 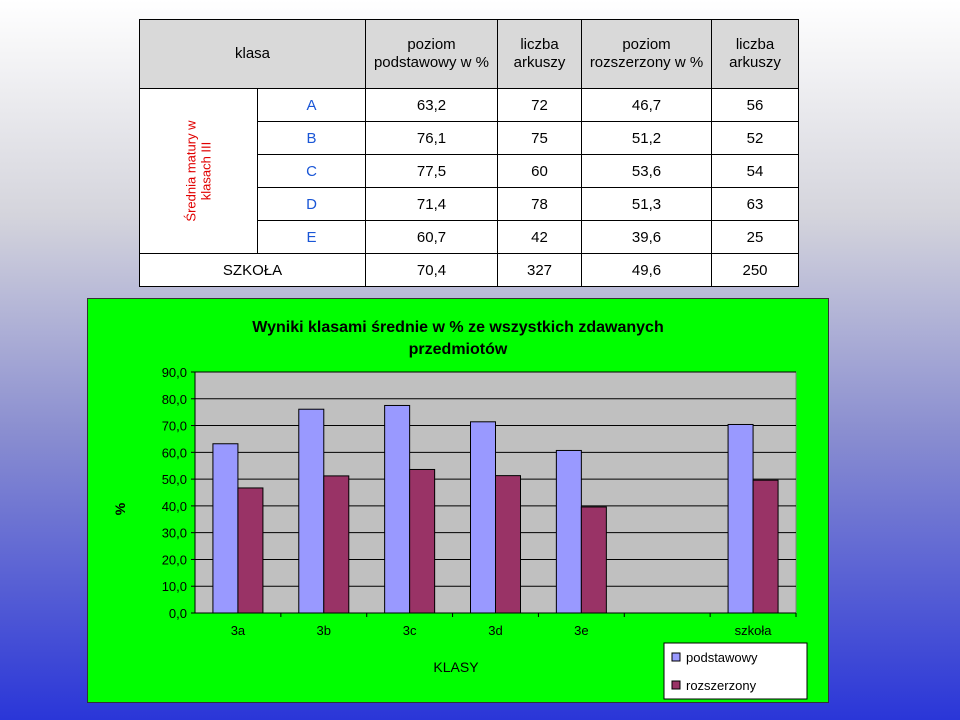 I want to click on total-label: SZKOŁA, so click(x=252, y=270).